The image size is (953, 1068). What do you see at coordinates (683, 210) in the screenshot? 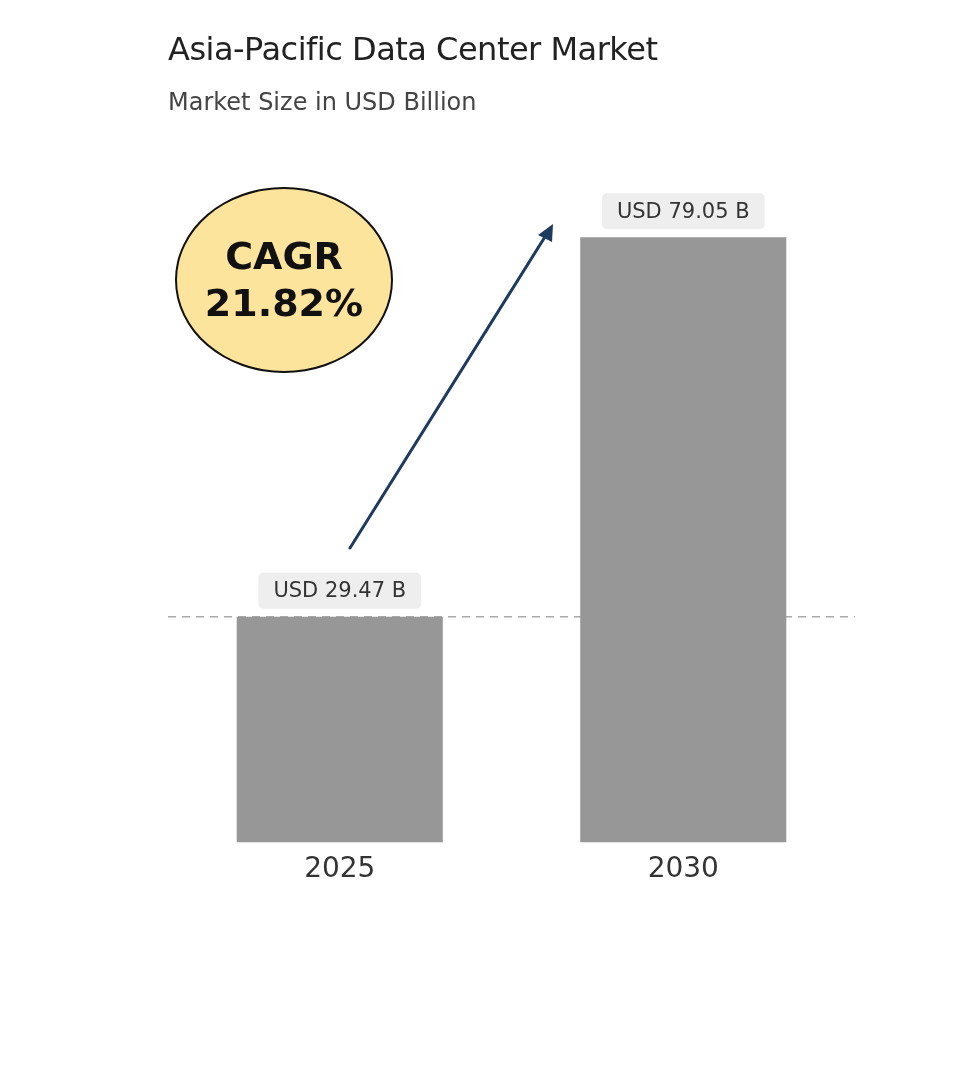
I see `data-label: USD 79.05 B` at bounding box center [683, 210].